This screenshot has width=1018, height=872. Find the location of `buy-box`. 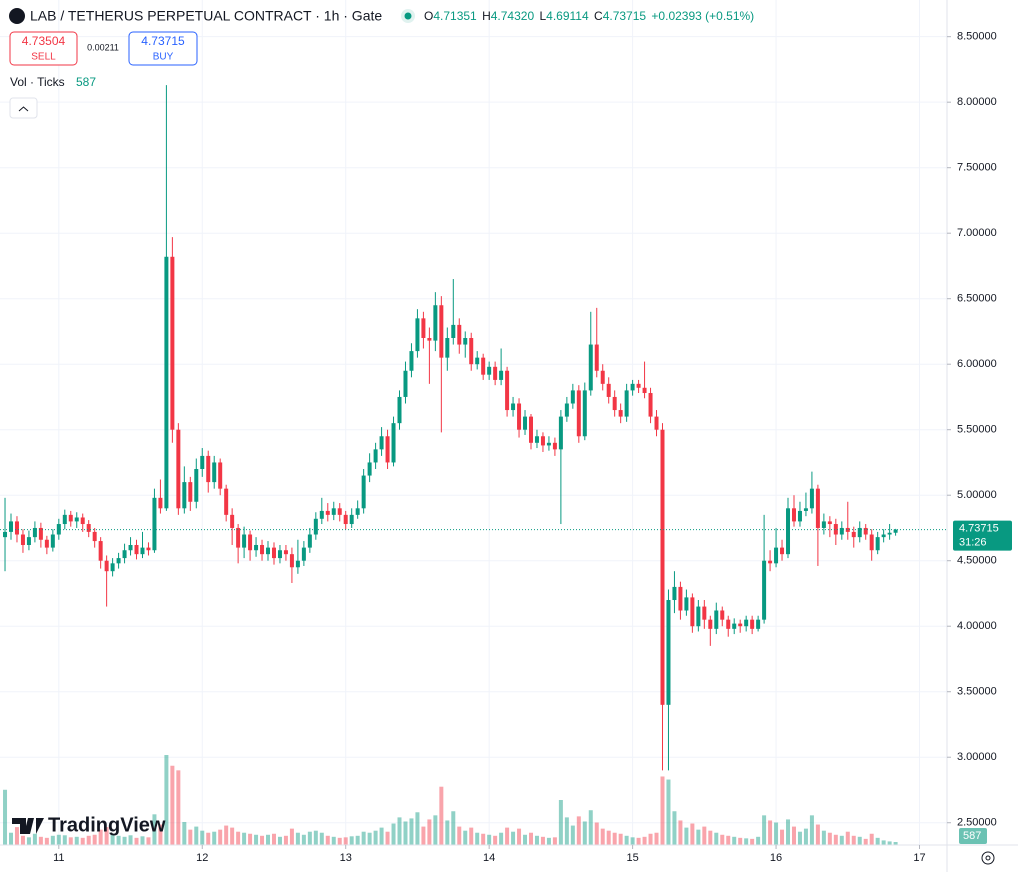

buy-box is located at coordinates (163, 48).